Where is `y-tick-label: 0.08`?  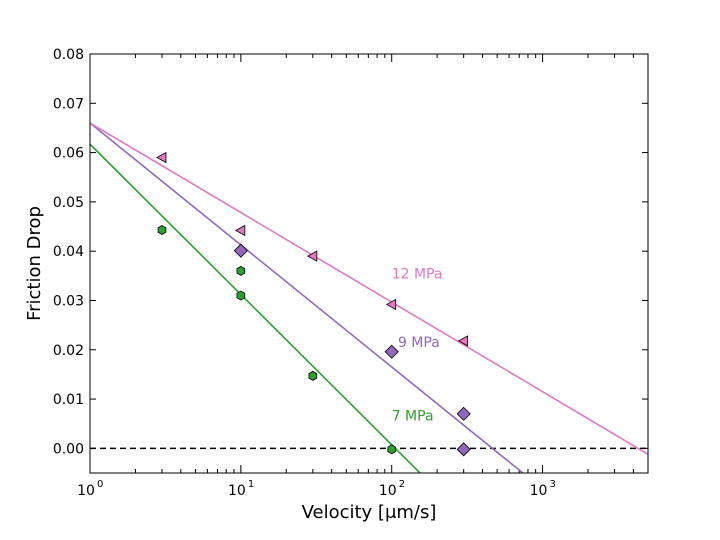 y-tick-label: 0.08 is located at coordinates (68, 55).